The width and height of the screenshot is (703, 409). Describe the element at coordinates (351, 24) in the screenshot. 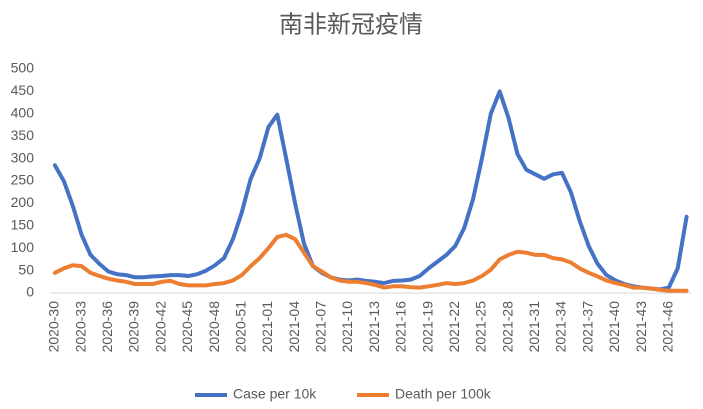

I see `chart-title: 南非新冠疫情` at that location.